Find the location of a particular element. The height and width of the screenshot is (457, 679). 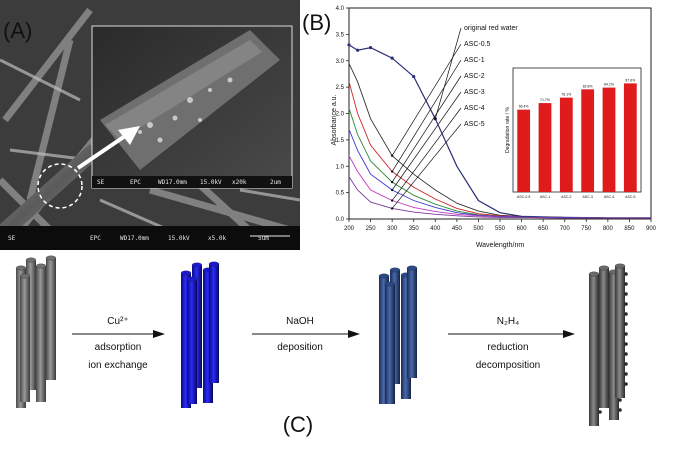

y-tick-label: 3.0 is located at coordinates (340, 62).